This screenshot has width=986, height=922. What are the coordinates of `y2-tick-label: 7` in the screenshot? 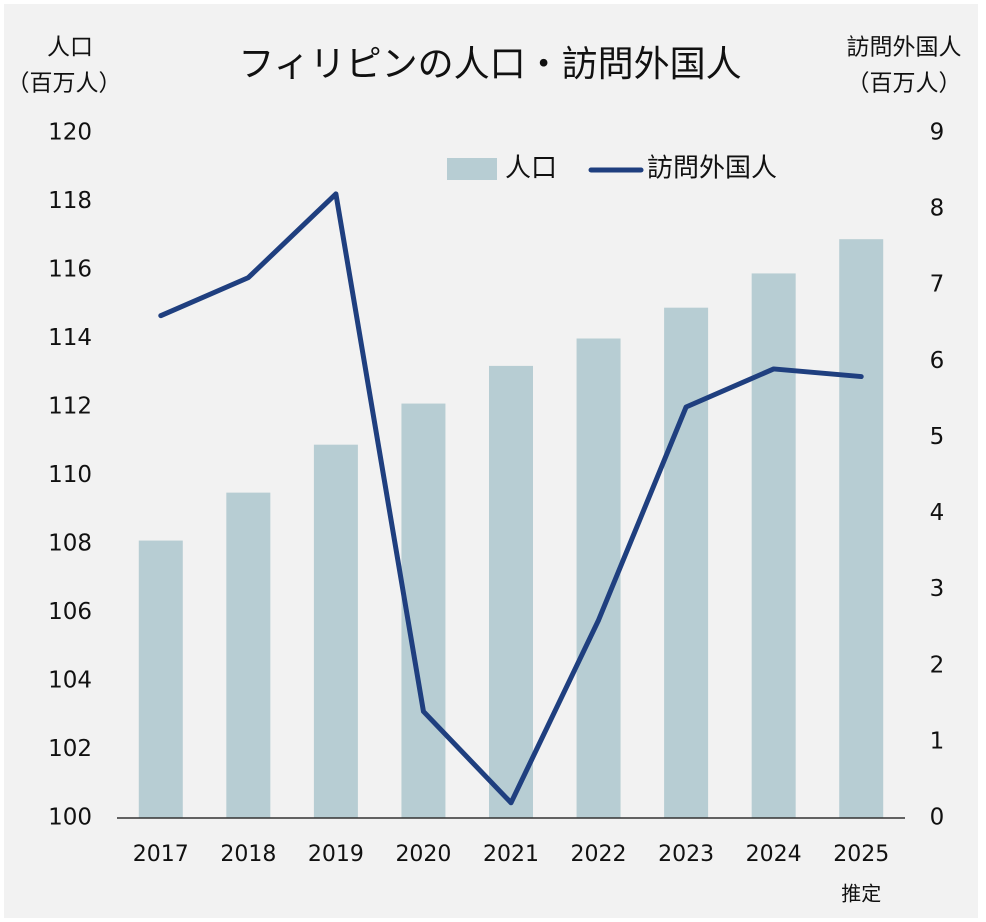 It's located at (937, 285).